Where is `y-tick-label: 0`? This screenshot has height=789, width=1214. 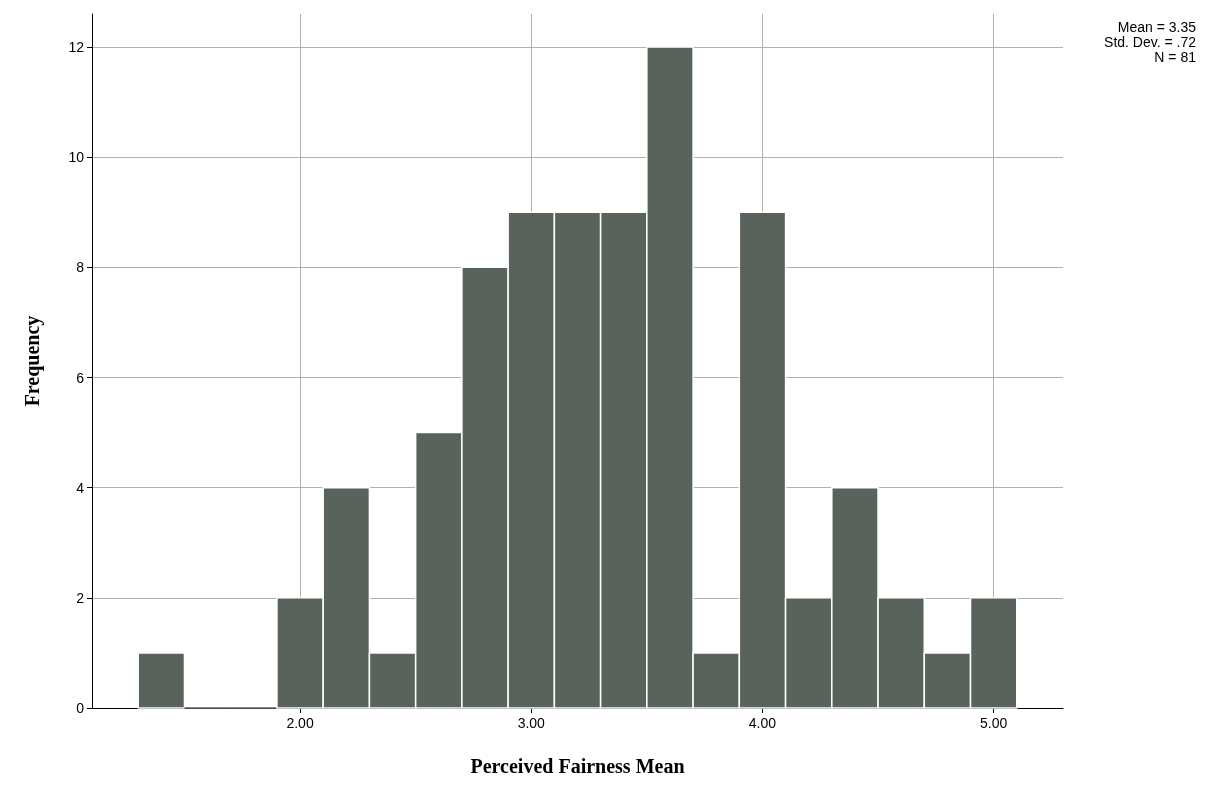 y-tick-label: 0 is located at coordinates (80, 708).